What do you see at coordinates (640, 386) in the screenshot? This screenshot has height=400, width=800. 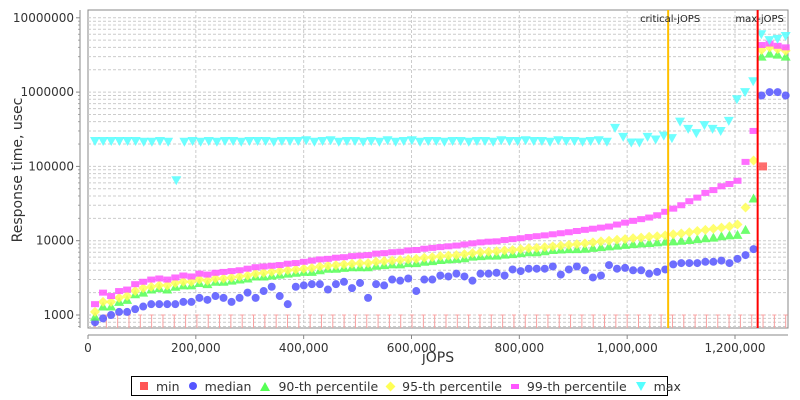 I see `triangle-down-icon` at bounding box center [640, 386].